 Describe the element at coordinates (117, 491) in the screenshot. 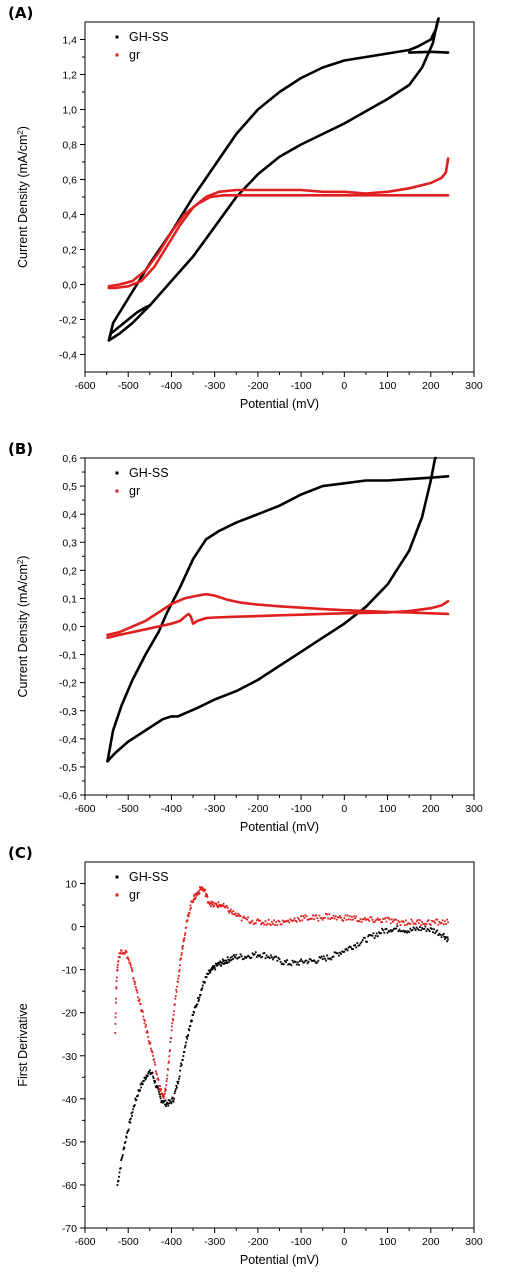

I see `legend-marker` at that location.